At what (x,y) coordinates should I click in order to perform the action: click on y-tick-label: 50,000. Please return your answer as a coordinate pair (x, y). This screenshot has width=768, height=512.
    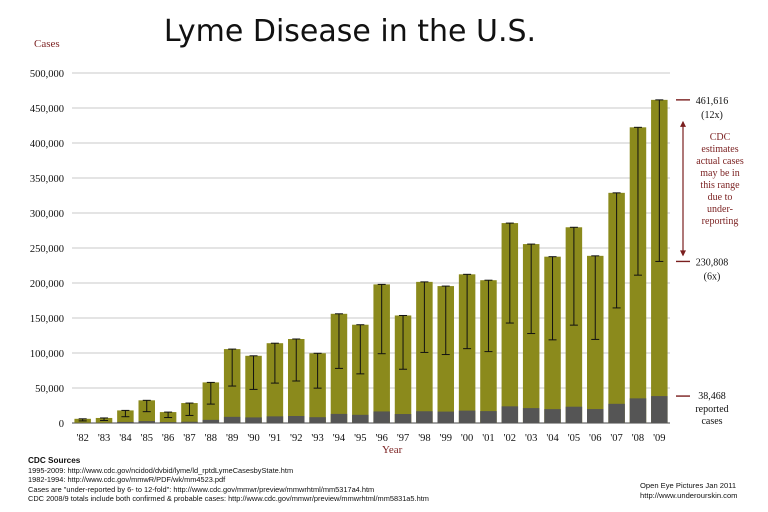
    Looking at the image, I should click on (49, 389).